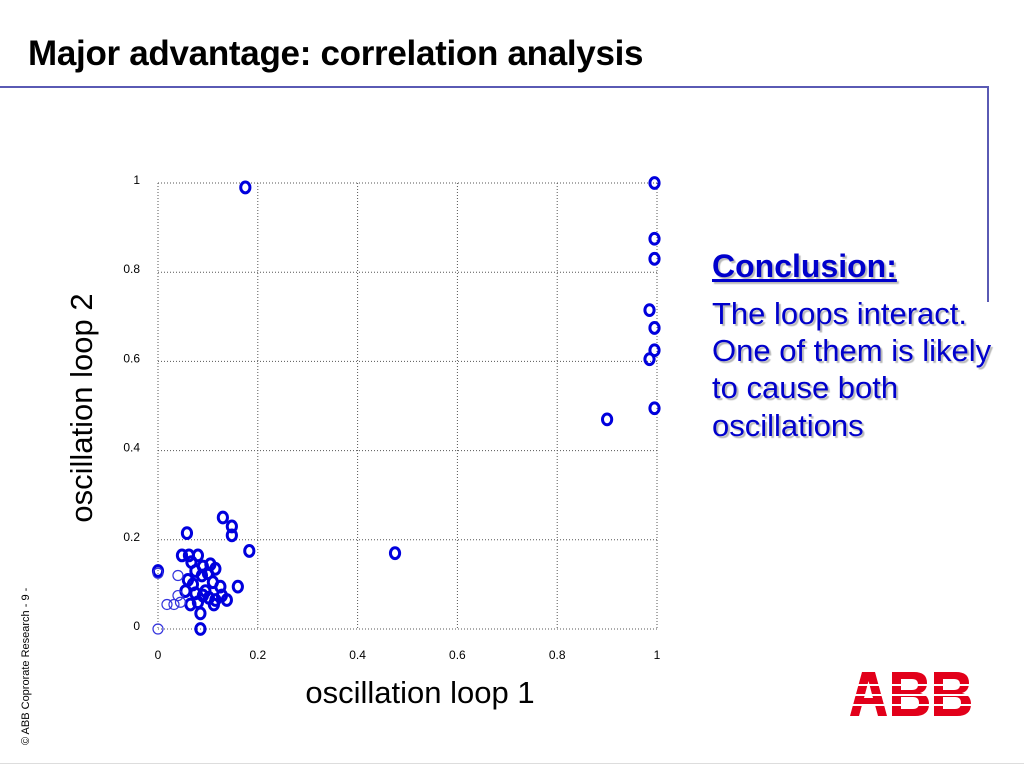  I want to click on bottom-rule, so click(512, 763).